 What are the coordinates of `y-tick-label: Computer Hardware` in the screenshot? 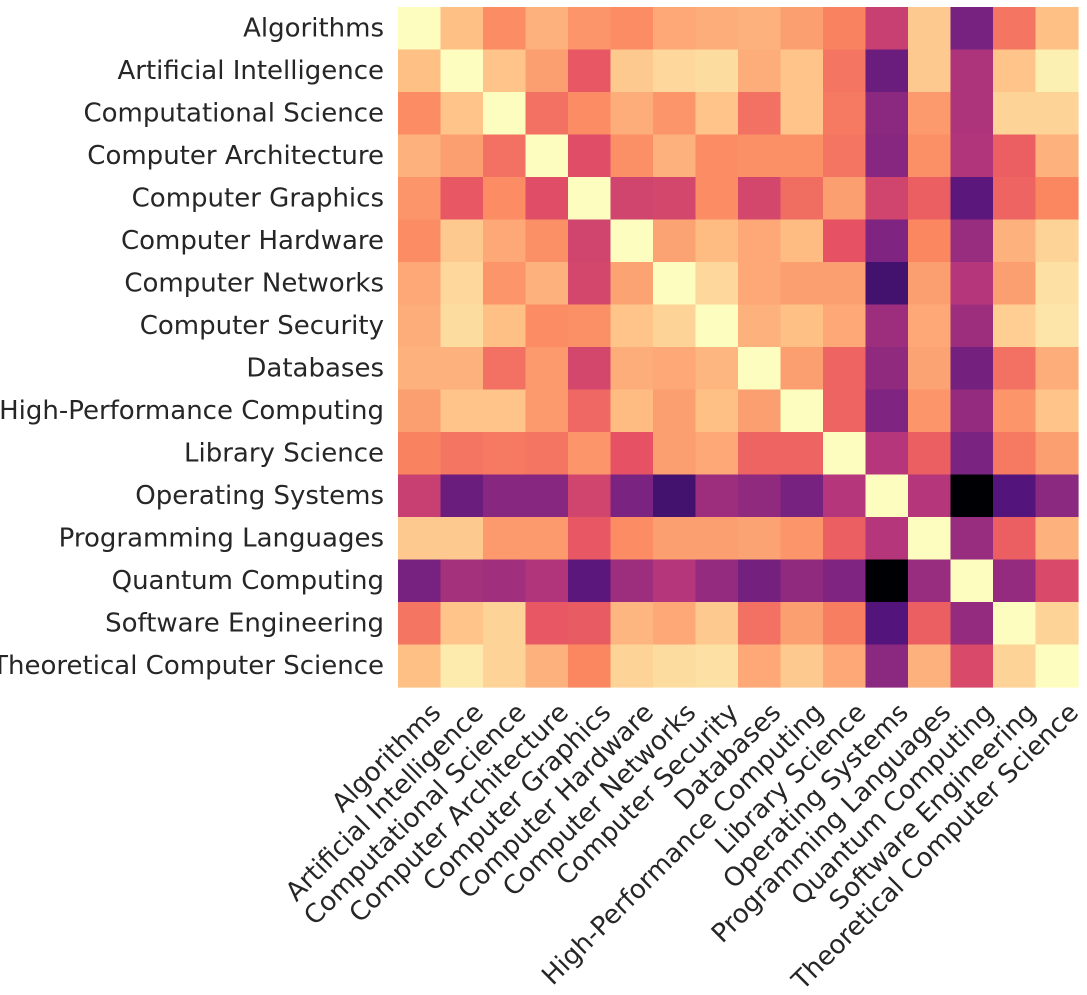 It's located at (252, 241).